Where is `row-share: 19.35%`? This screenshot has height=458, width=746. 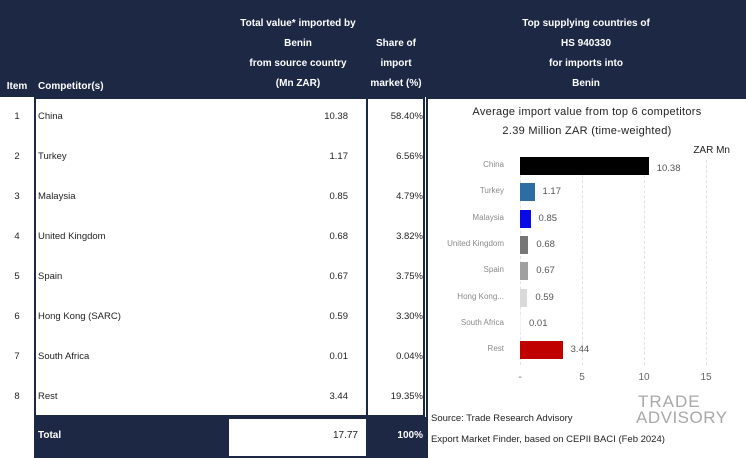 row-share: 19.35% is located at coordinates (406, 396).